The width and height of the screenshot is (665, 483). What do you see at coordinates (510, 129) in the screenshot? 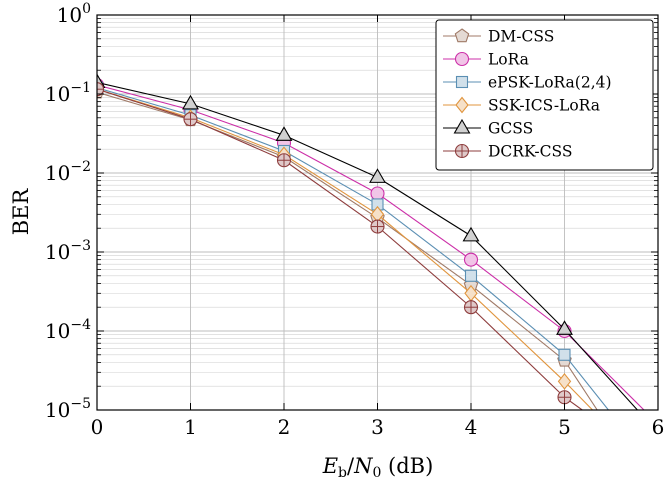
I see `legend-label: GCSS` at bounding box center [510, 129].